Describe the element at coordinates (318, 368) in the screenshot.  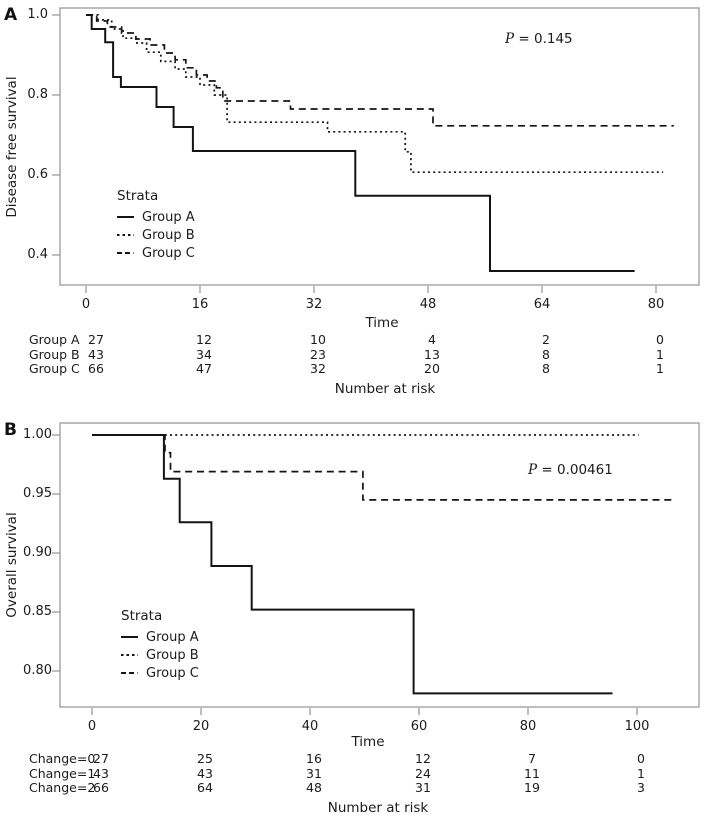
I see `panel-a-risk-value: 32` at that location.